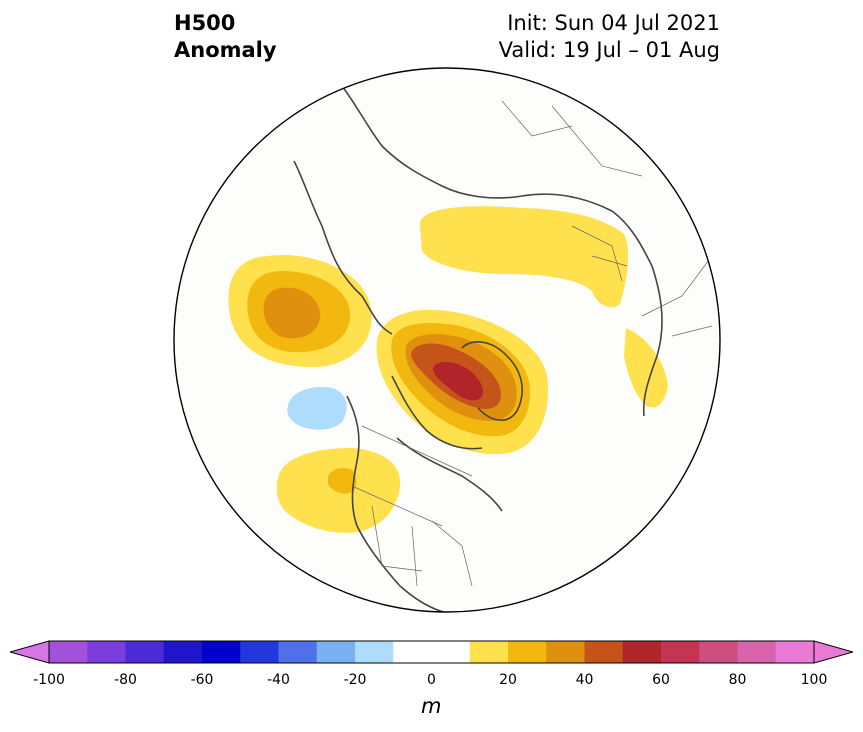  Describe the element at coordinates (737, 680) in the screenshot. I see `colorbar-tick-label: 80` at that location.